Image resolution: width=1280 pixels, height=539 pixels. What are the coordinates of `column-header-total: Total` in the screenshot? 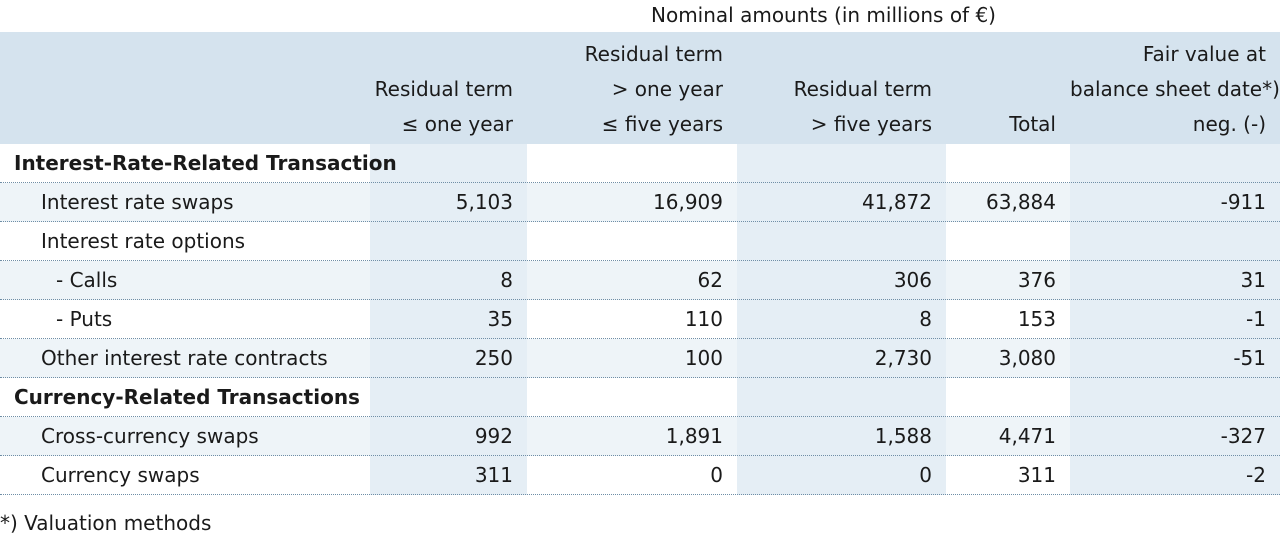 It's located at (1032, 124).